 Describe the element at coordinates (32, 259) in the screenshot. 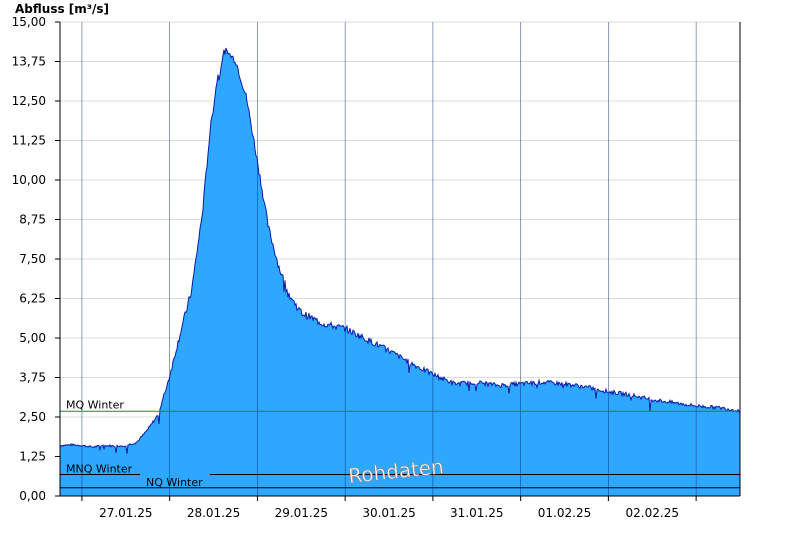

I see `y-tick-label: 7,50` at that location.